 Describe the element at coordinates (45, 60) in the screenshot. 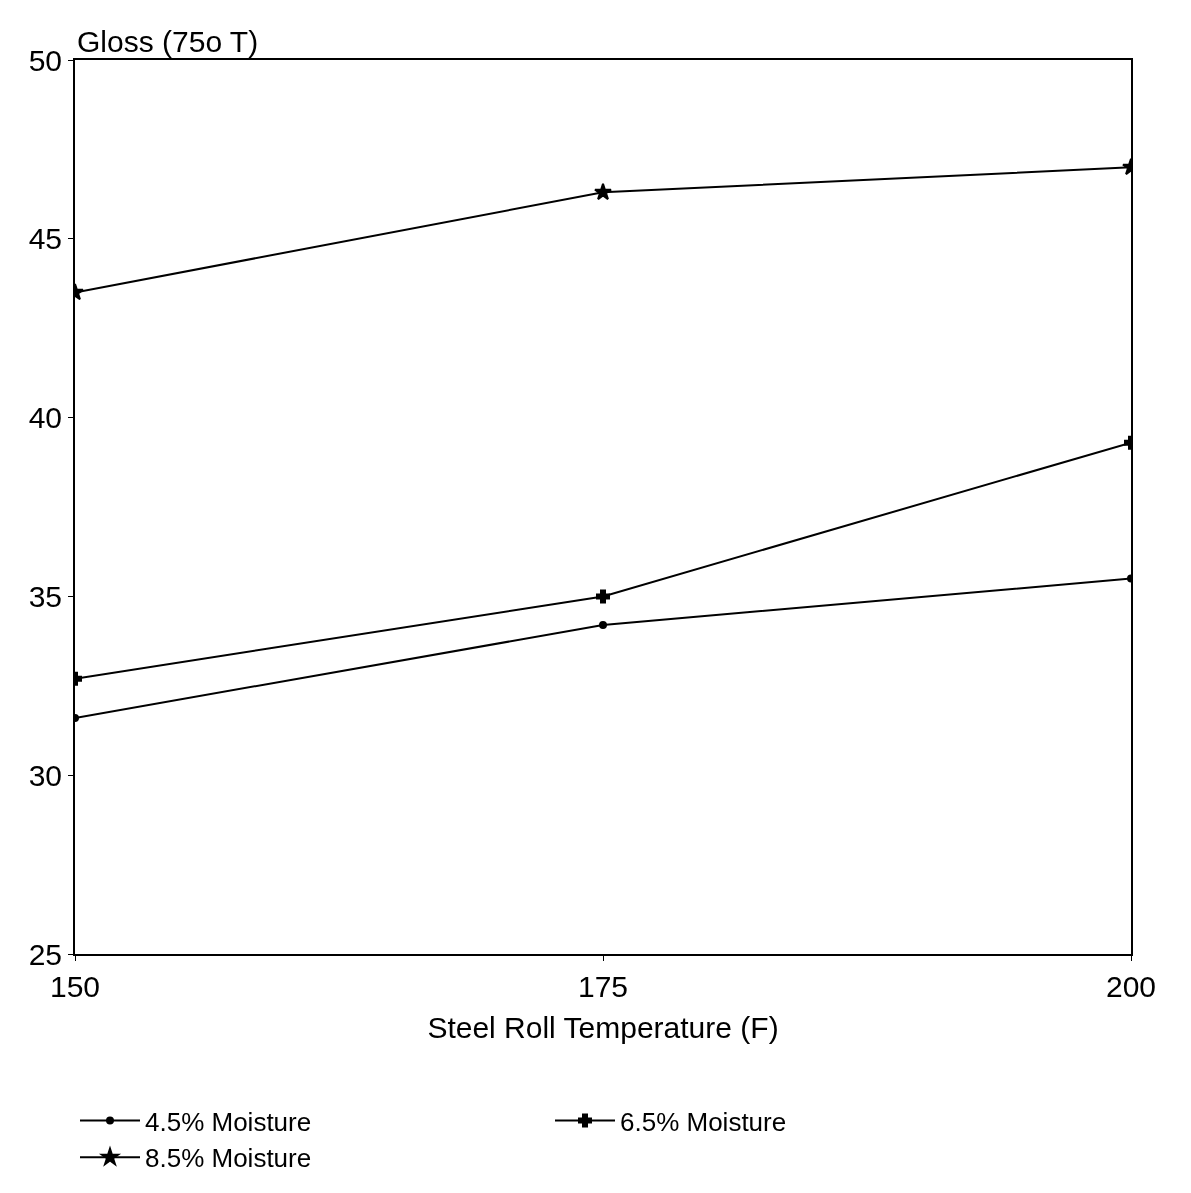

I see `y-tick-label: 50` at that location.